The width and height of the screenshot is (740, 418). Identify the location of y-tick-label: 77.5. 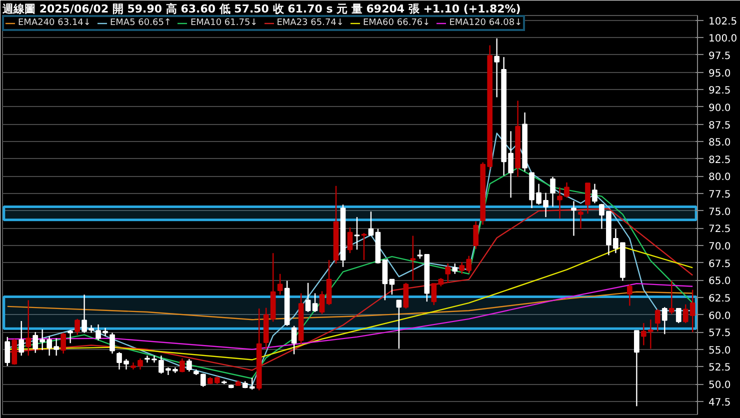
(719, 195).